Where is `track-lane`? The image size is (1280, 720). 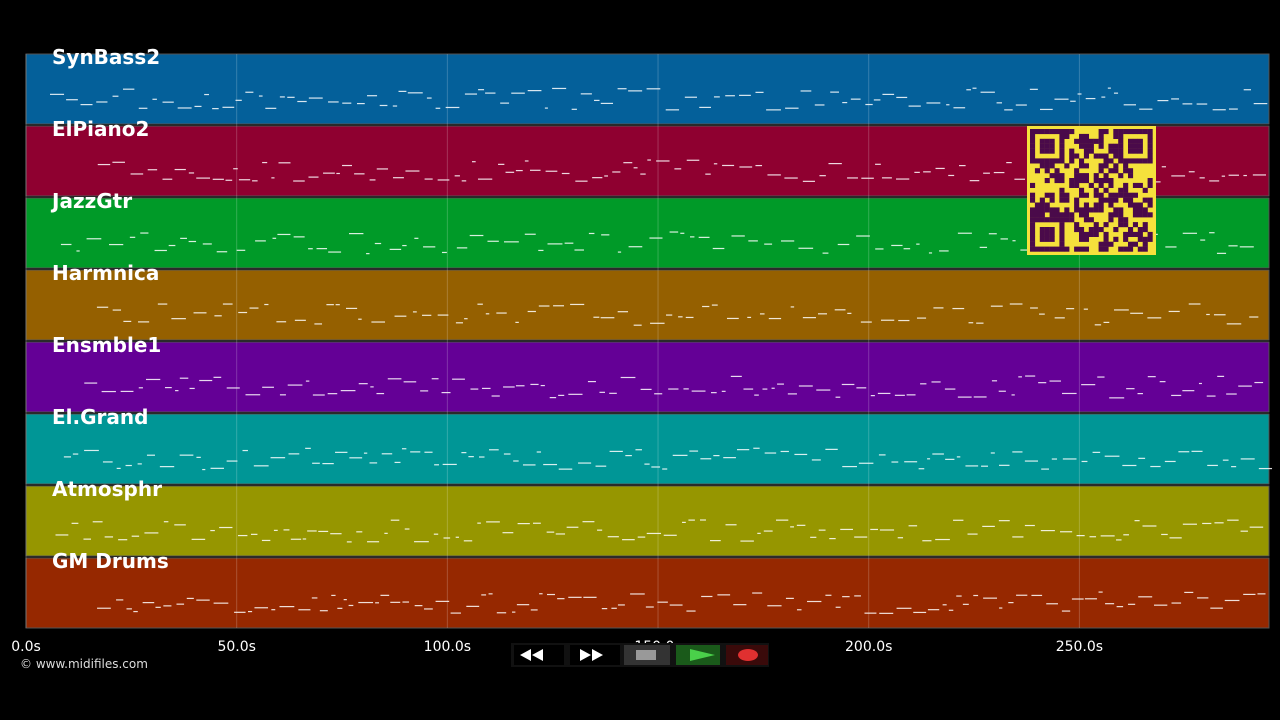
track-lane is located at coordinates (647, 305).